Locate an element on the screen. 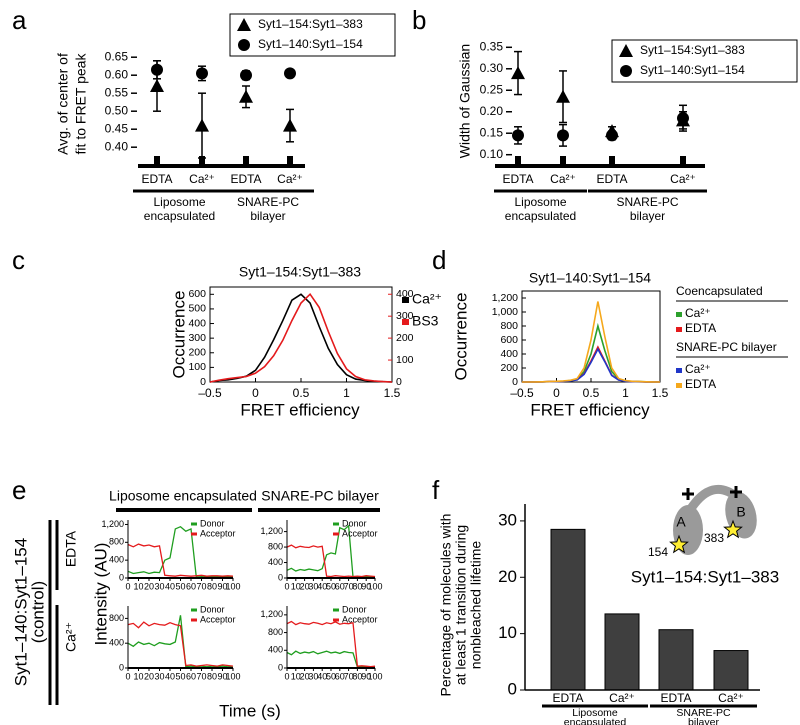  residue-label: 154 is located at coordinates (658, 552).